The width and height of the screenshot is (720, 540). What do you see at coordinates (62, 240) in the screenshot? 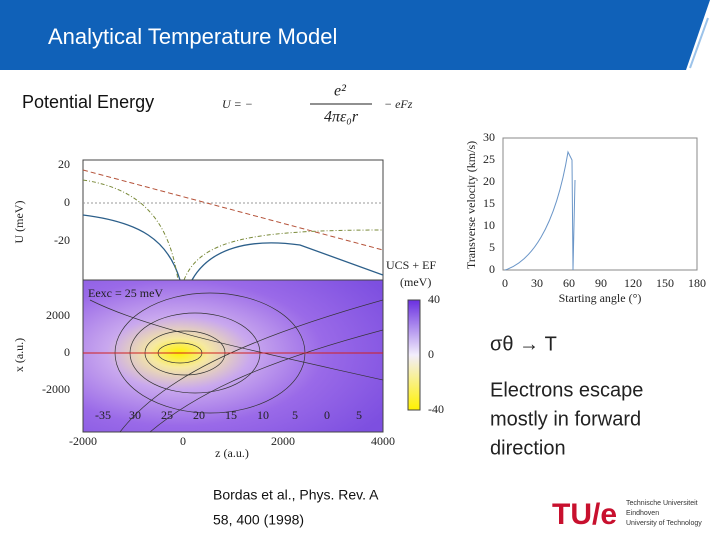
I see `y-tick-label: -20` at bounding box center [62, 240].